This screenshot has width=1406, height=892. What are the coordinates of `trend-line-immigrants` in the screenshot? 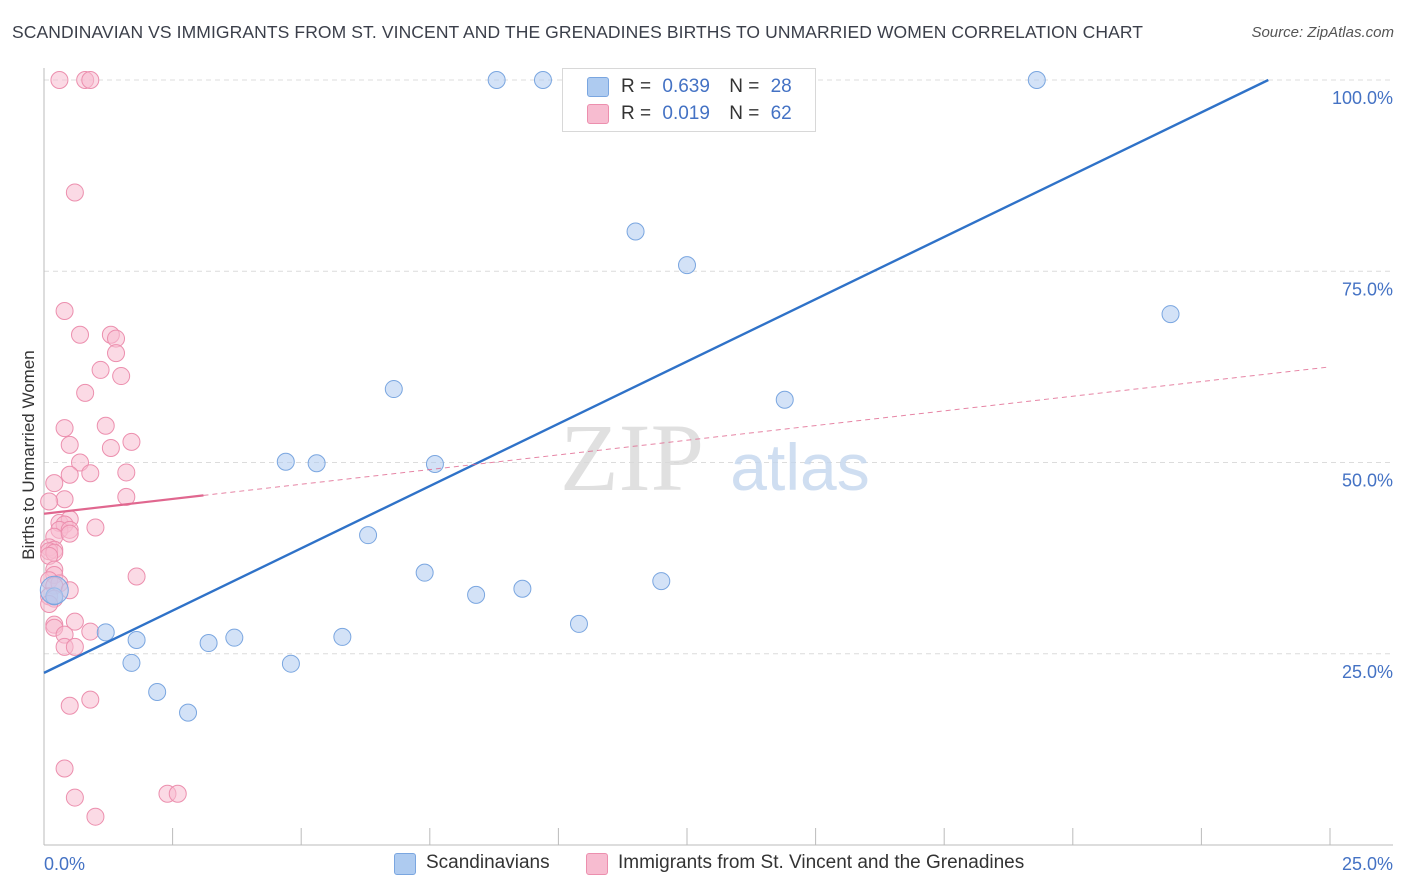 It's located at (123, 504).